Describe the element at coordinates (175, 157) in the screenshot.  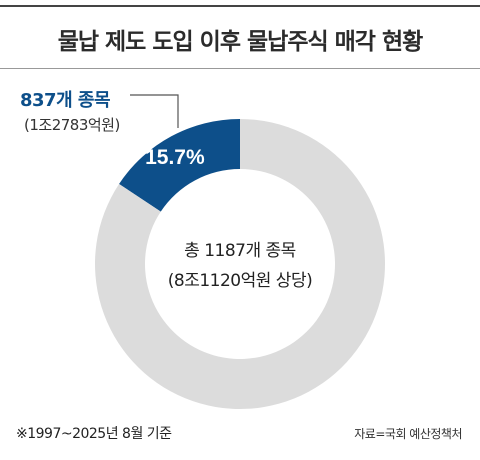
I see `slice-label-highlight: 15.7%` at that location.